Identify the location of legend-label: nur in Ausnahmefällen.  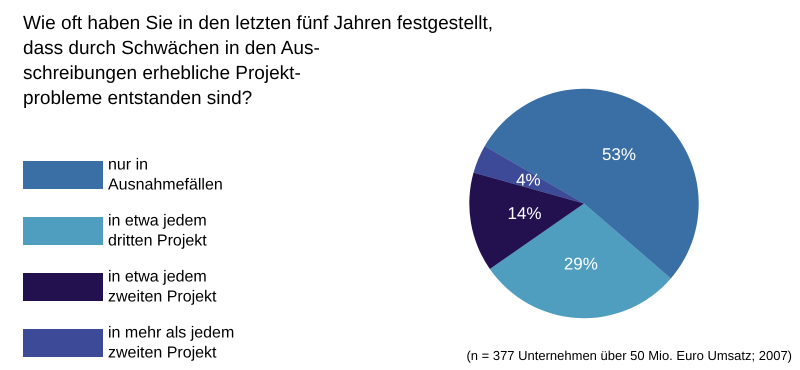
(165, 175).